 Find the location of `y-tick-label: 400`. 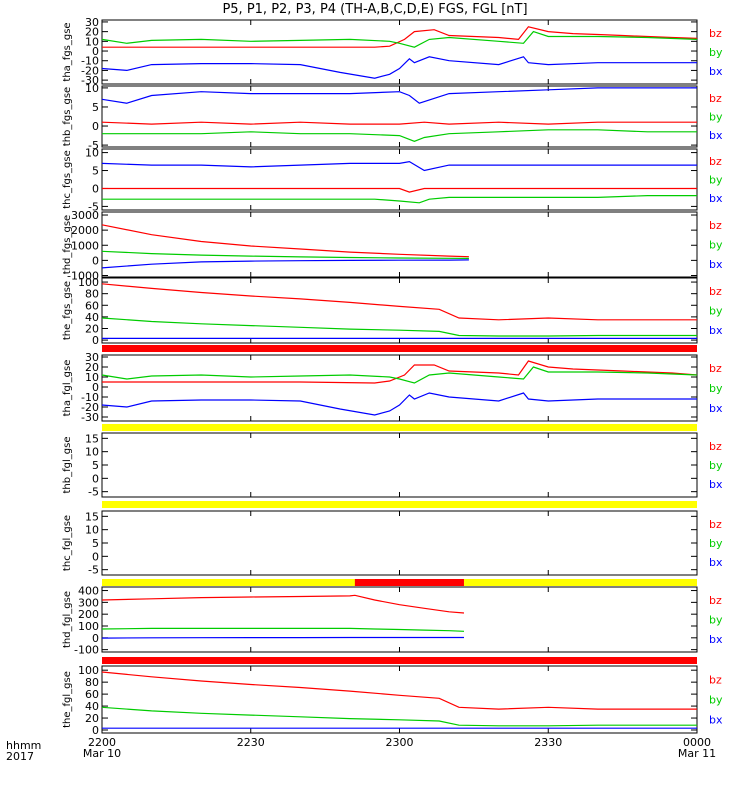

y-tick-label: 400 is located at coordinates (88, 591).